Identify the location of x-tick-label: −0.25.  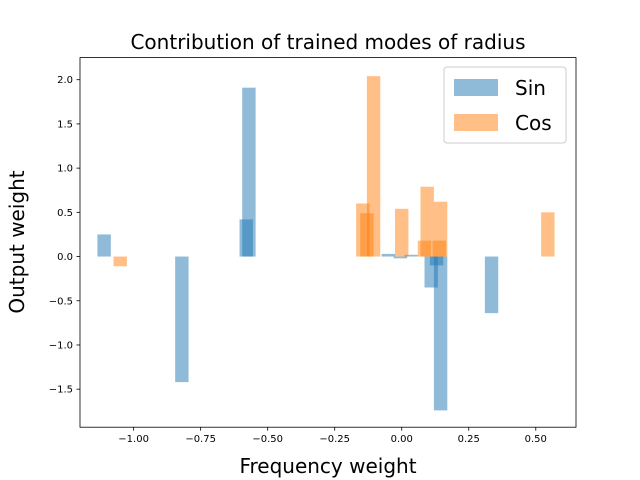
(334, 439).